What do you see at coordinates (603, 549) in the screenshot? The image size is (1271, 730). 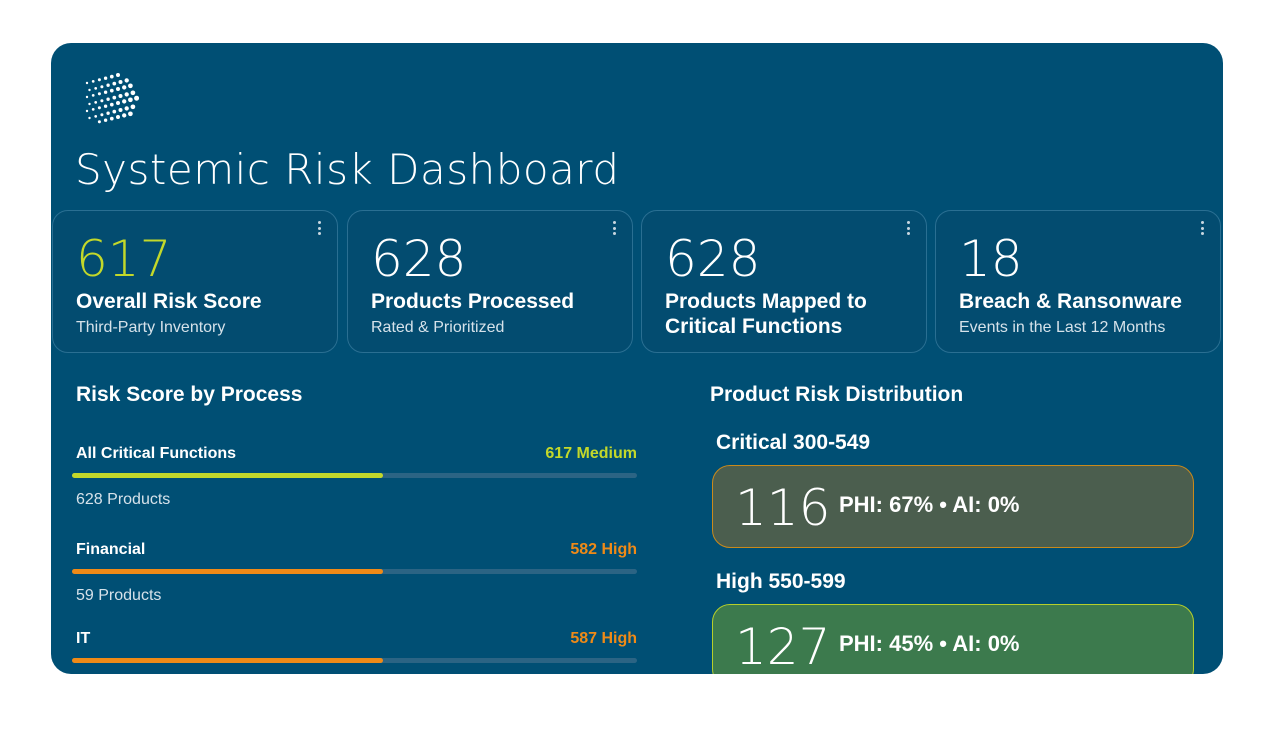 I see `process-score: 582 High` at bounding box center [603, 549].